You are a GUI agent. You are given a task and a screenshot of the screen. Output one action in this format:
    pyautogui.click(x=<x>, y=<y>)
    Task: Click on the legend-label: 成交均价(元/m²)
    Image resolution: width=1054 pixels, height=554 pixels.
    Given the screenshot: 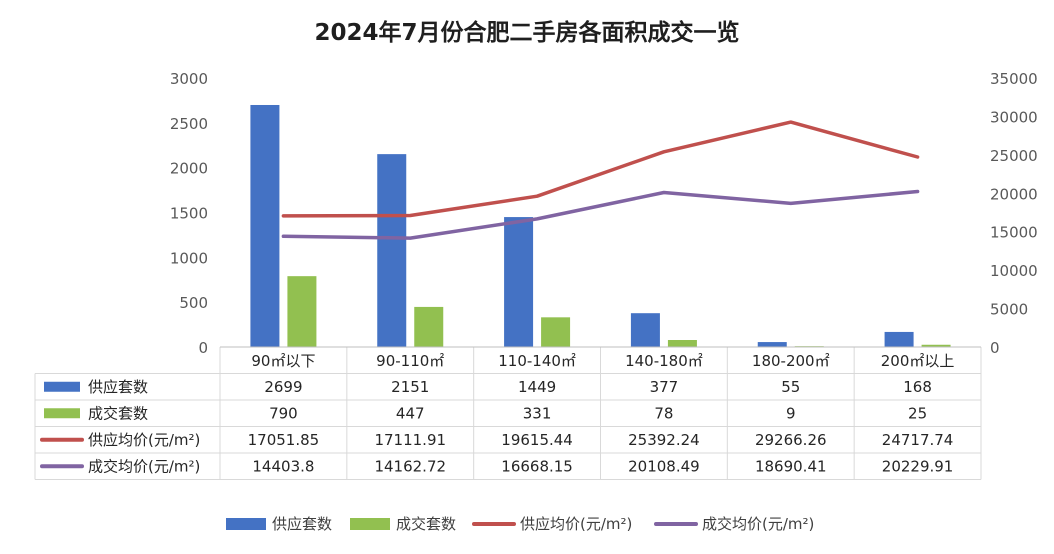 What is the action you would take?
    pyautogui.click(x=758, y=524)
    